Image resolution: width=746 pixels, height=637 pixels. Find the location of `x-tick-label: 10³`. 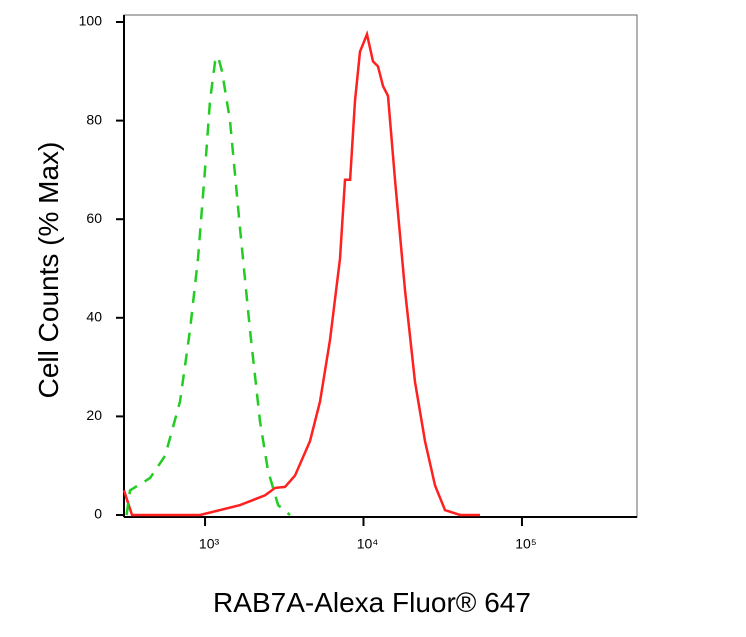

x-tick-label: 10³ is located at coordinates (209, 544).